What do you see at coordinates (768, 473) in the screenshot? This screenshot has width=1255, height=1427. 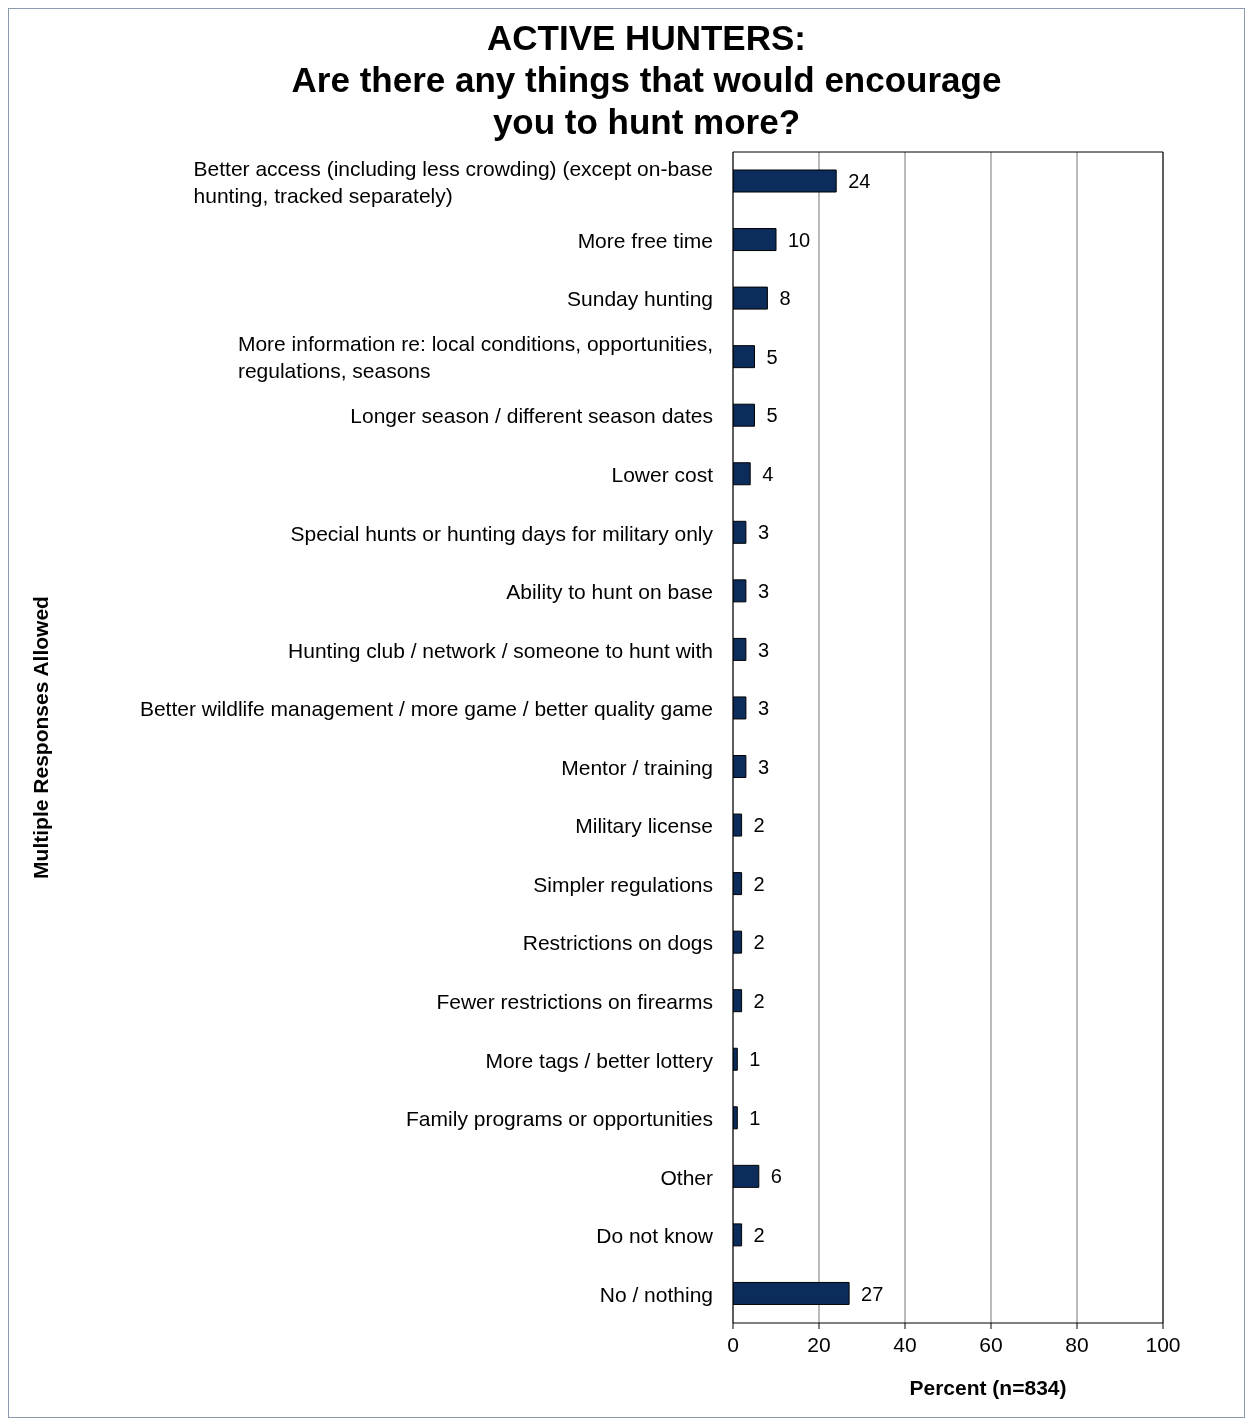 I see `data-label: 4` at bounding box center [768, 473].